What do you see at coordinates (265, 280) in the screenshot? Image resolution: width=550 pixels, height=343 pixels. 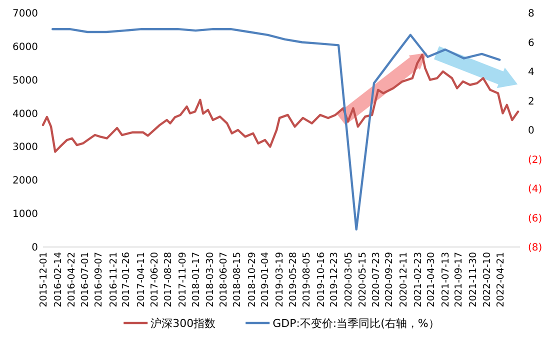 I see `x-tick-label: 2019-01-04` at bounding box center [265, 280].